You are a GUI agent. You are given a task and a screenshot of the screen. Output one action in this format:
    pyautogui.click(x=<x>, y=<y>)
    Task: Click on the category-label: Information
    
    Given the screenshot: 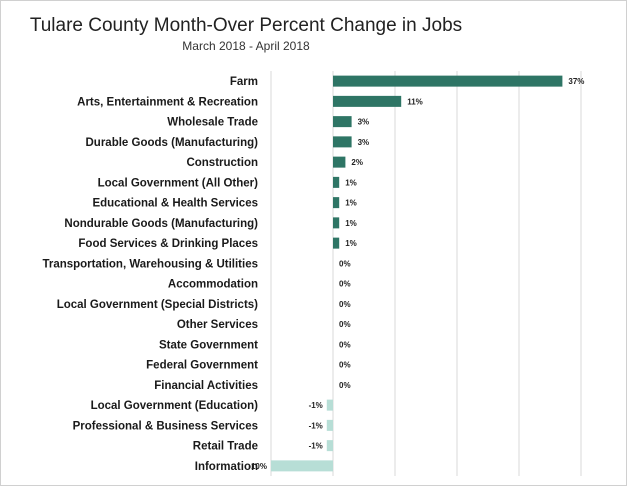 What is the action you would take?
    pyautogui.click(x=226, y=467)
    